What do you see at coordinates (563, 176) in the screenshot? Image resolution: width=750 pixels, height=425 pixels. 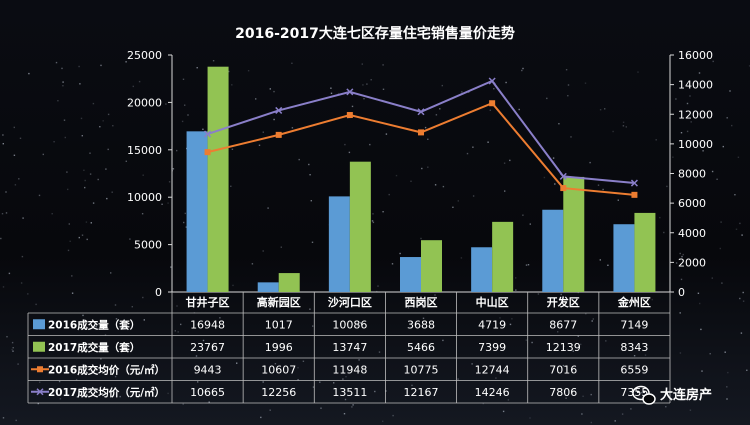 I see `point-mark` at bounding box center [563, 176].